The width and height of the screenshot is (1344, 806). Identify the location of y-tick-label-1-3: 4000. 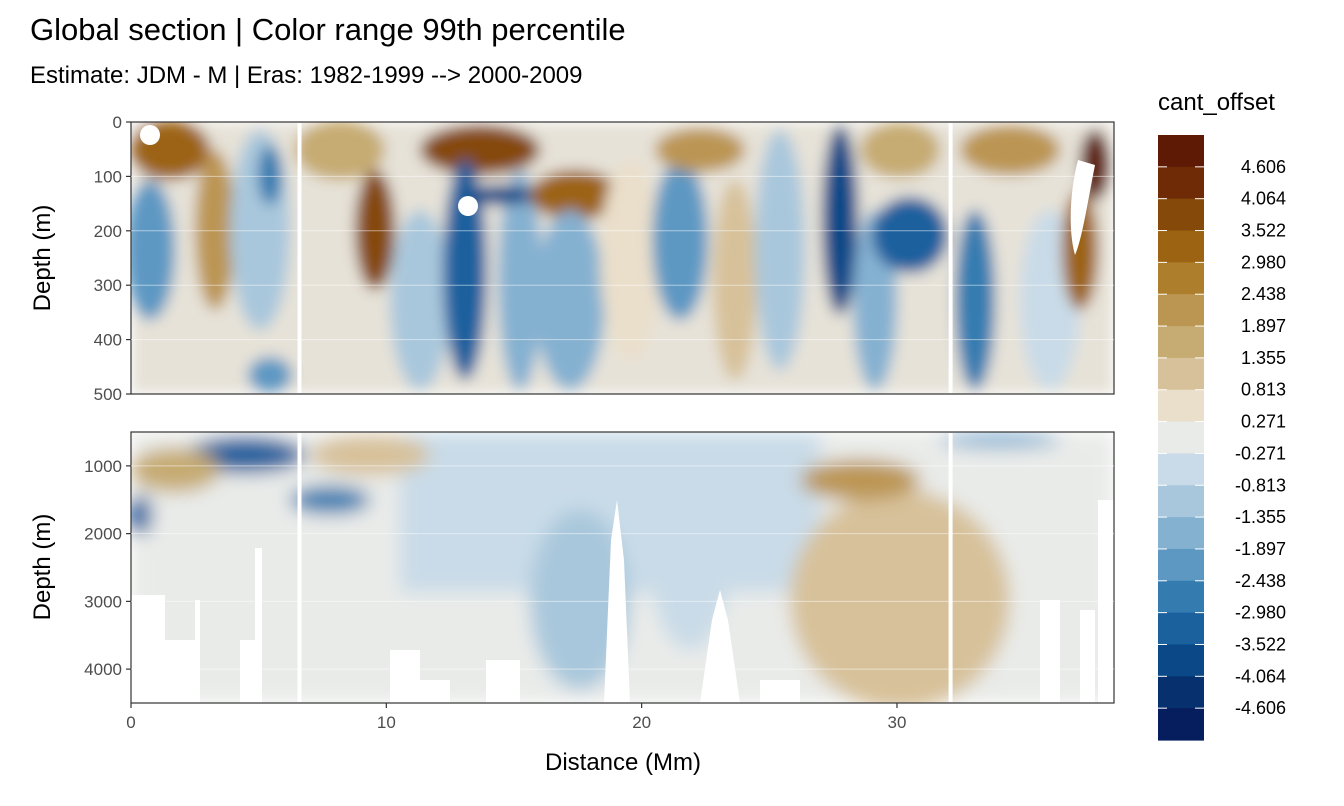
(103, 669).